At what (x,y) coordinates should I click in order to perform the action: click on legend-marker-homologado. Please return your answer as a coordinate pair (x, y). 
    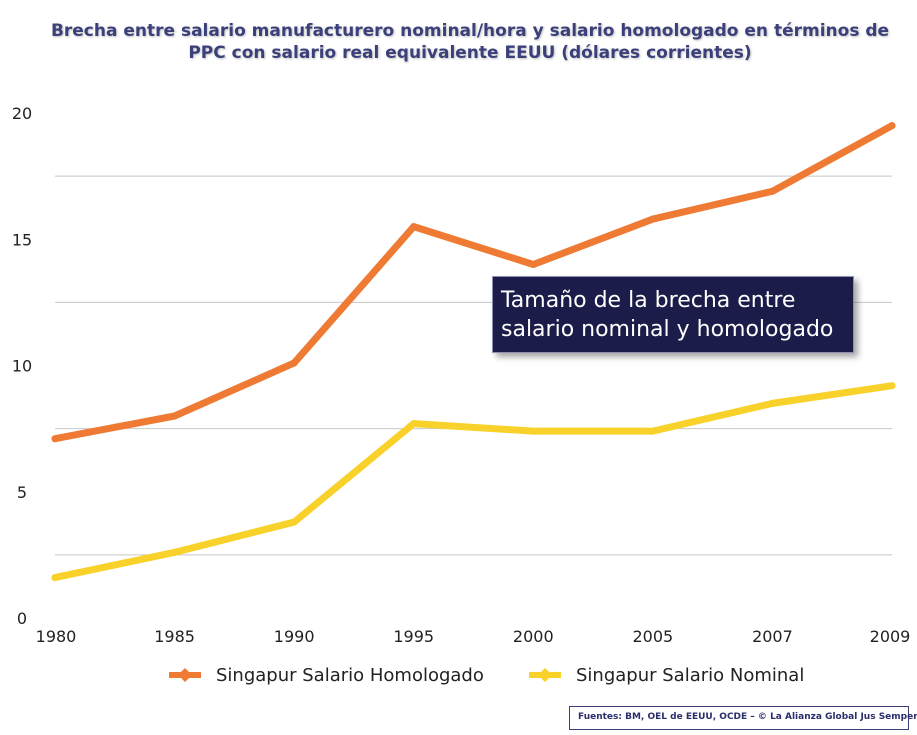
    Looking at the image, I should click on (185, 675).